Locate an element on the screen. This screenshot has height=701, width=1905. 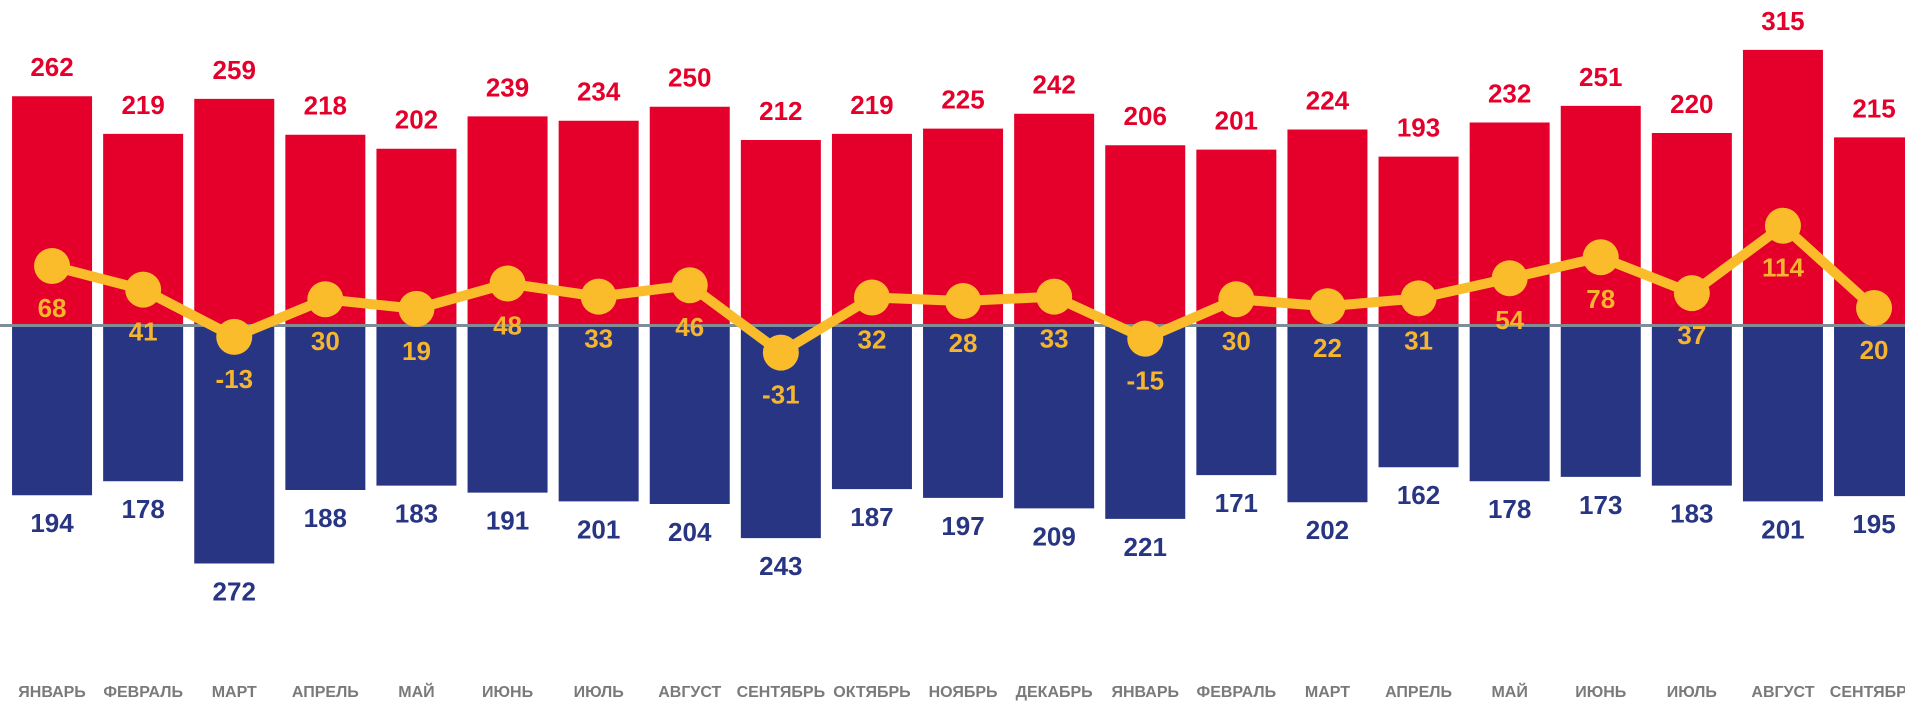
value-label: 41 is located at coordinates (143, 332).